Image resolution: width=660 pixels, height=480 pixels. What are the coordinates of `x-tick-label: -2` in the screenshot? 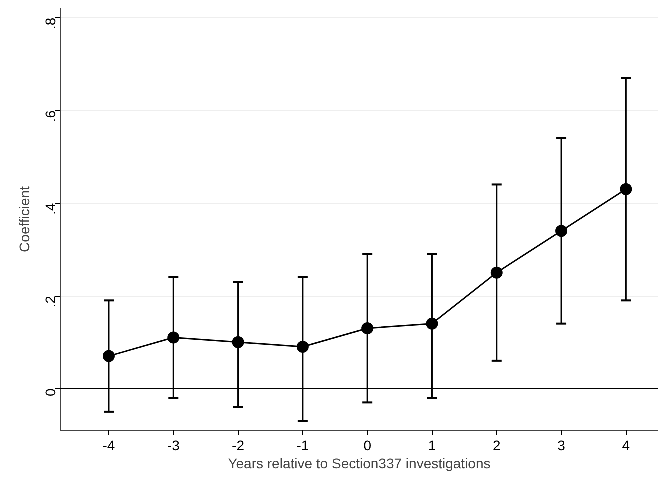 It's located at (238, 446).